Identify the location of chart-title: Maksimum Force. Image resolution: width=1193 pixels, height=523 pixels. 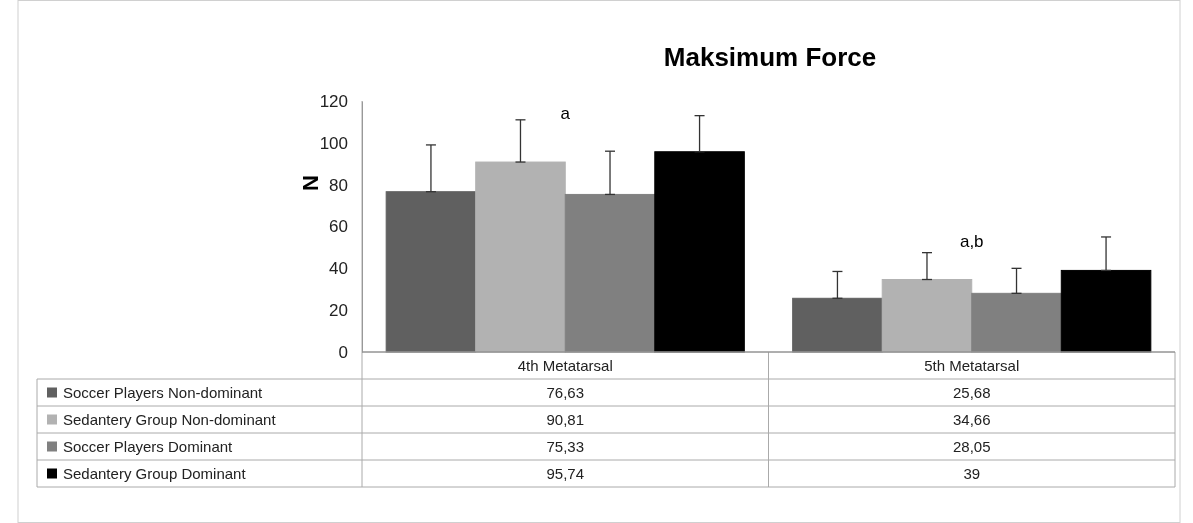
(770, 57).